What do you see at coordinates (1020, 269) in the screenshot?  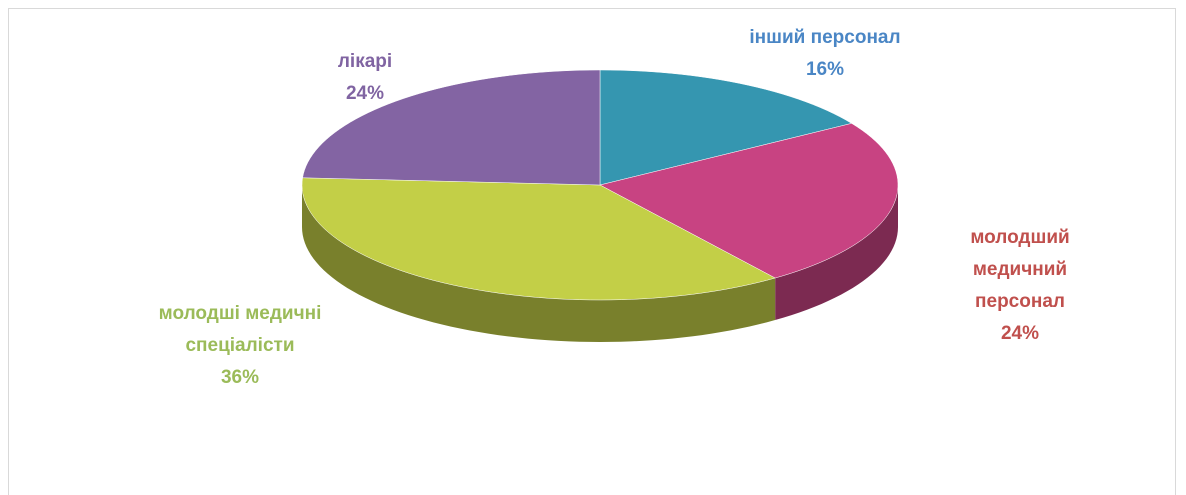 I see `category-label: молодший медичний персонал` at bounding box center [1020, 269].